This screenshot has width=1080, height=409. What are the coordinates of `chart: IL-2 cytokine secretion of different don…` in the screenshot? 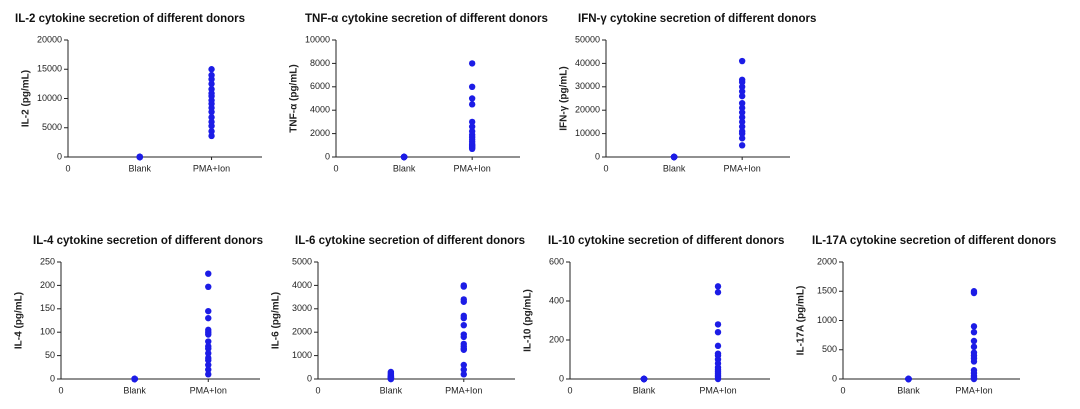 It's located at (138, 93).